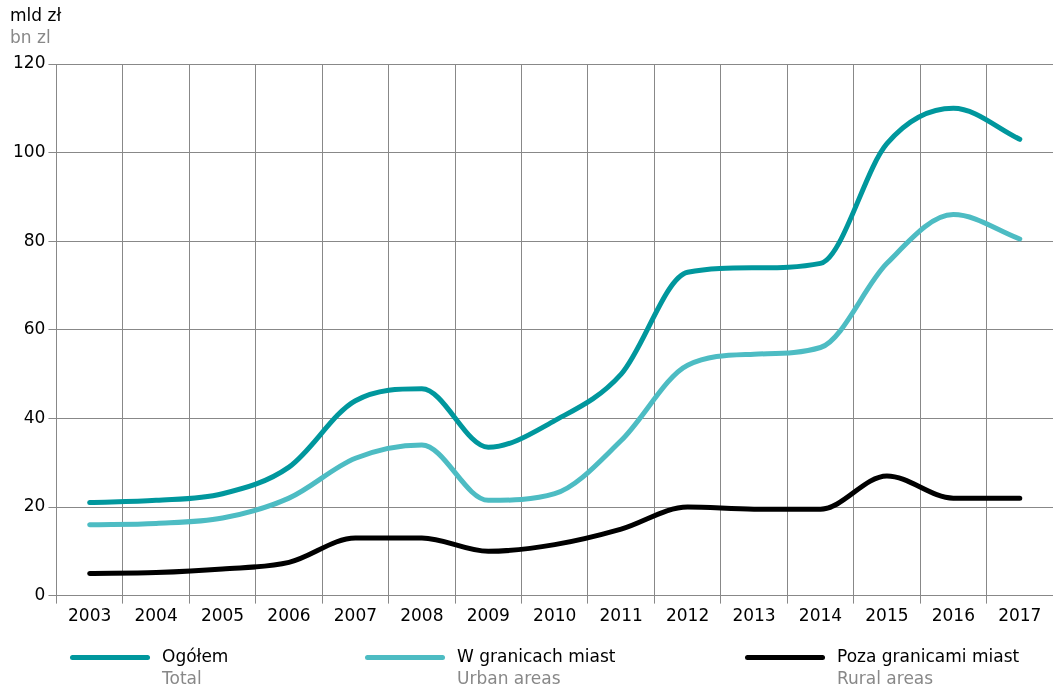 The image size is (1053, 693). I want to click on x-tick-label: 2007, so click(355, 615).